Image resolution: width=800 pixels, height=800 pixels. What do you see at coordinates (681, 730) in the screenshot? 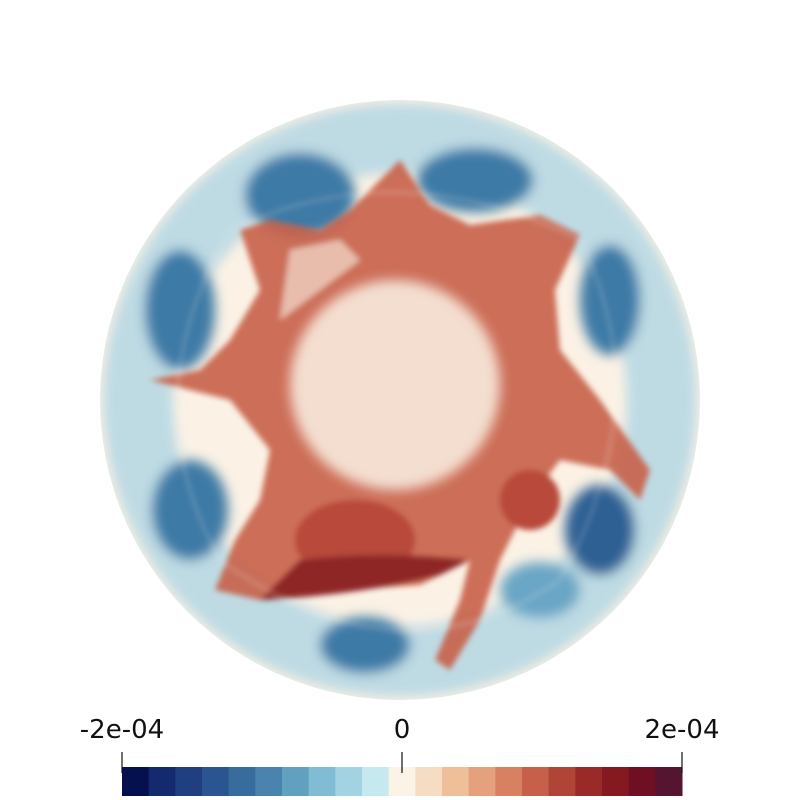
I see `colorbar-tick-label: 2e-04` at bounding box center [681, 730].